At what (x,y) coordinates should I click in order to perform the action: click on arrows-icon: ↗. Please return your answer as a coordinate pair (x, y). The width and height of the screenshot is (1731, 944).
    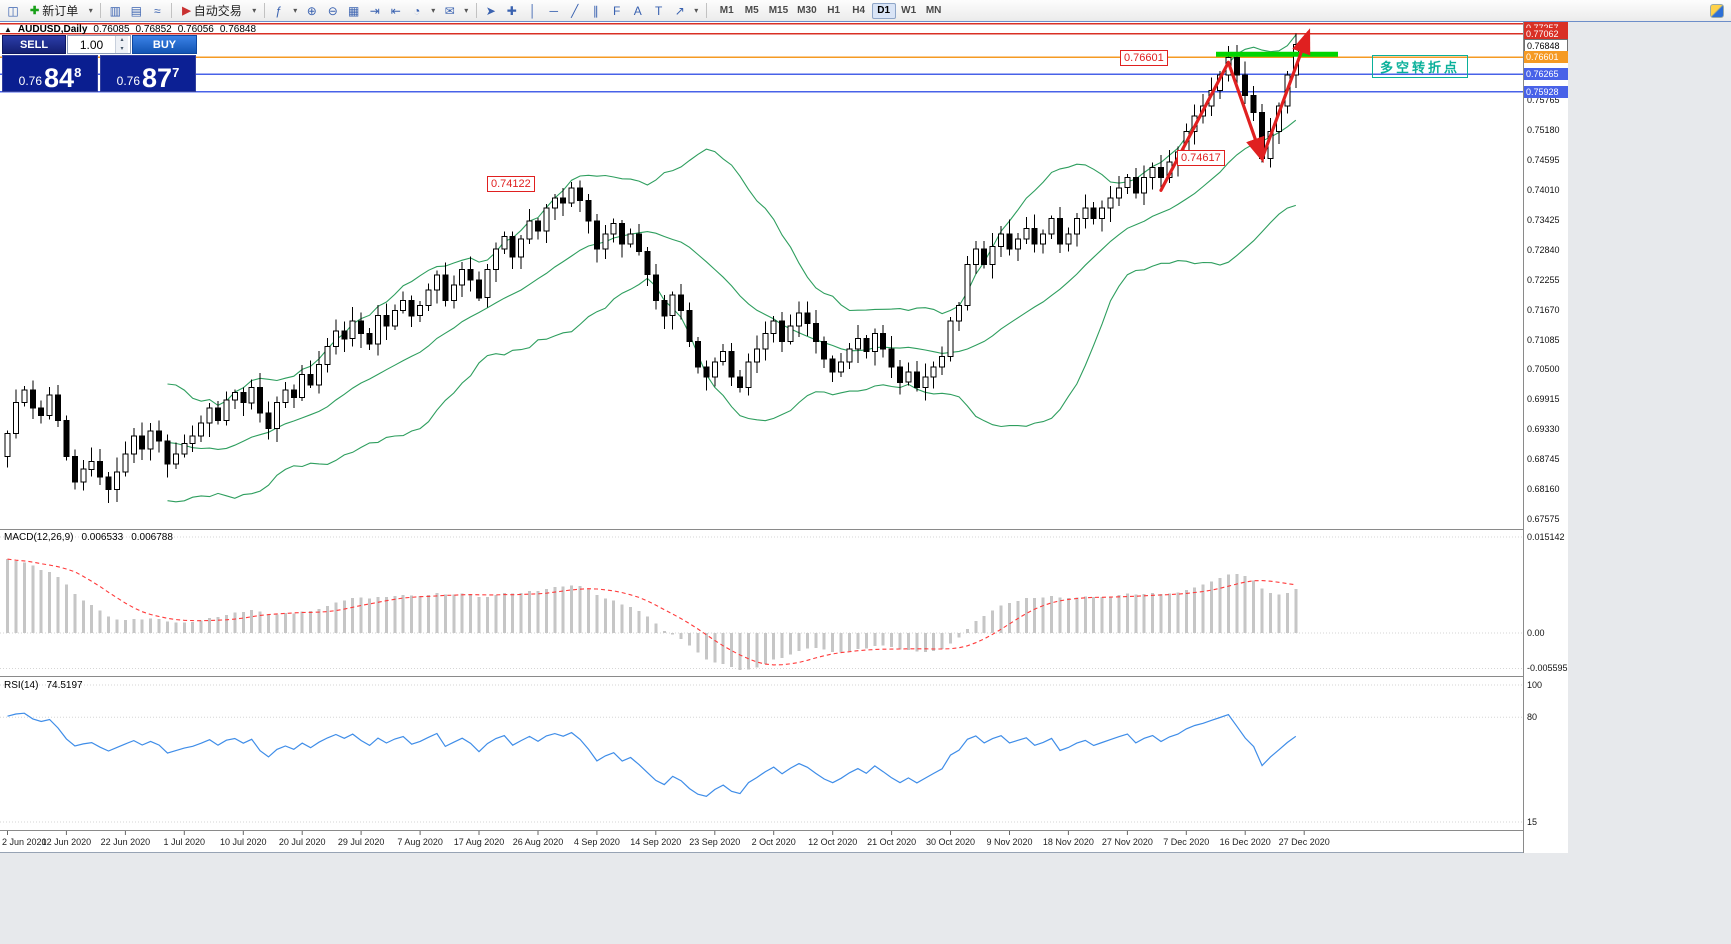
    Looking at the image, I should click on (679, 10).